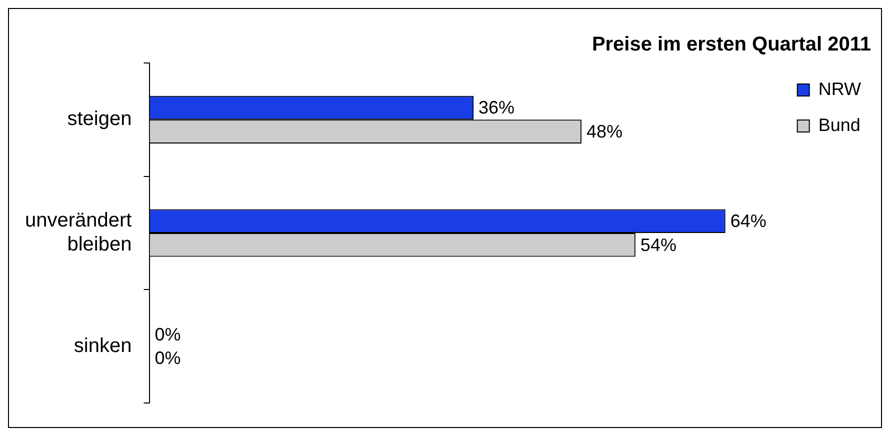 Image resolution: width=892 pixels, height=438 pixels. Describe the element at coordinates (748, 221) in the screenshot. I see `data-label: 64%` at that location.